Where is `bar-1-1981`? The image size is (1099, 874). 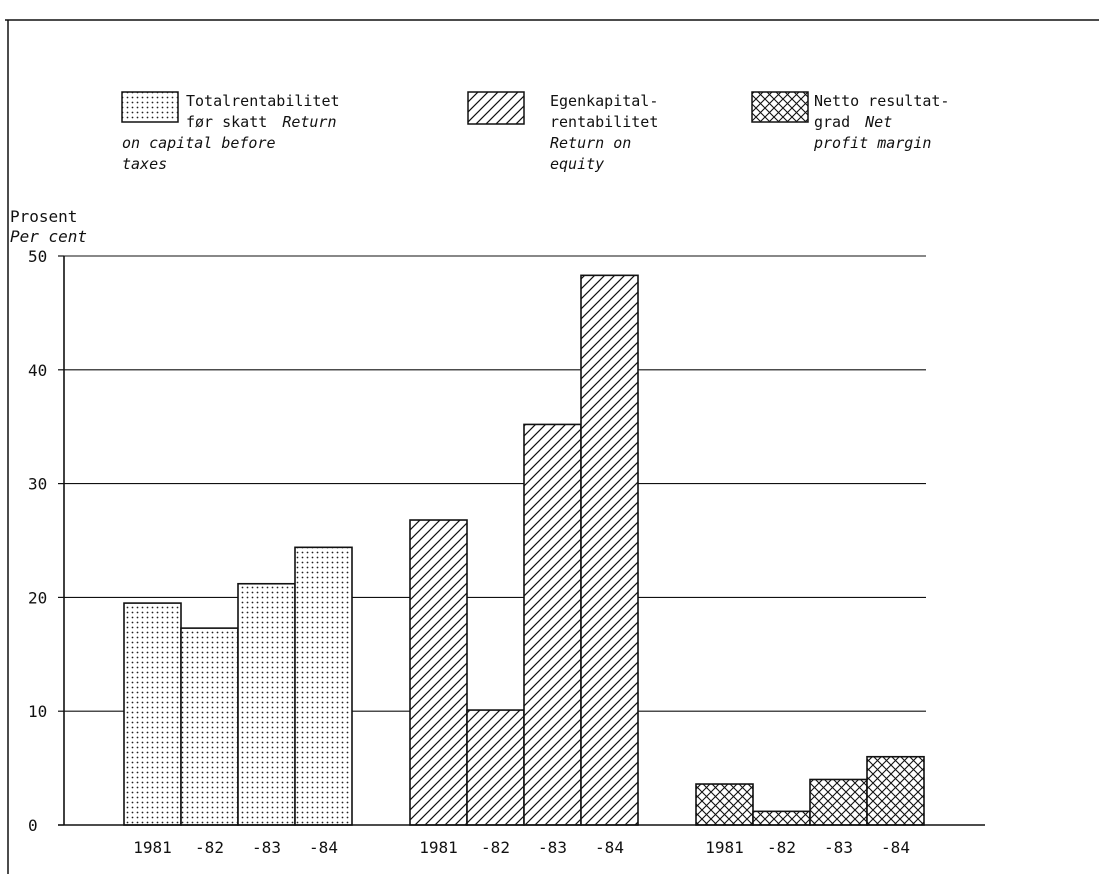 bar-1-1981 is located at coordinates (152, 714).